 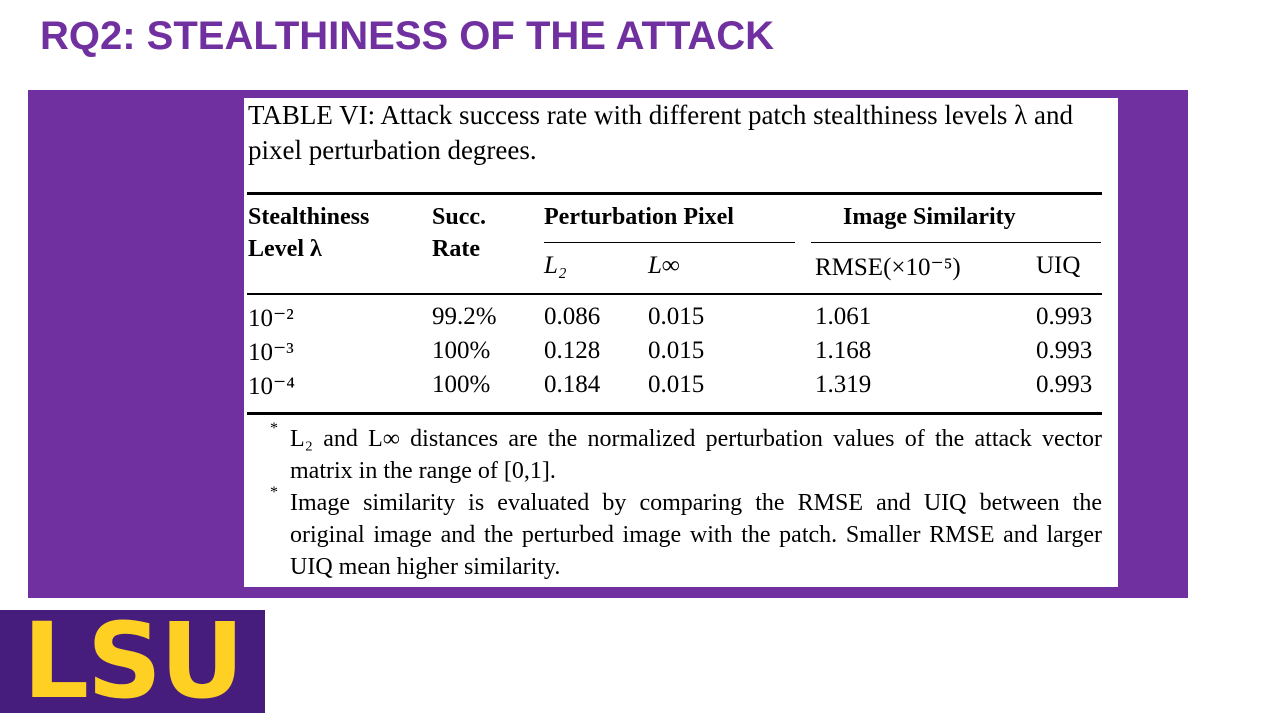 What do you see at coordinates (674, 413) in the screenshot?
I see `bottom-rule` at bounding box center [674, 413].